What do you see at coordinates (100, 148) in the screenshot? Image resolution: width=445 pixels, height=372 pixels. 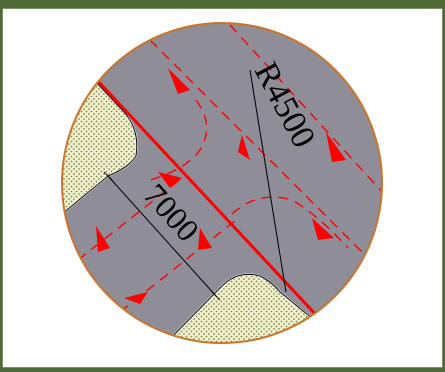 I see `curb-edge-left` at bounding box center [100, 148].